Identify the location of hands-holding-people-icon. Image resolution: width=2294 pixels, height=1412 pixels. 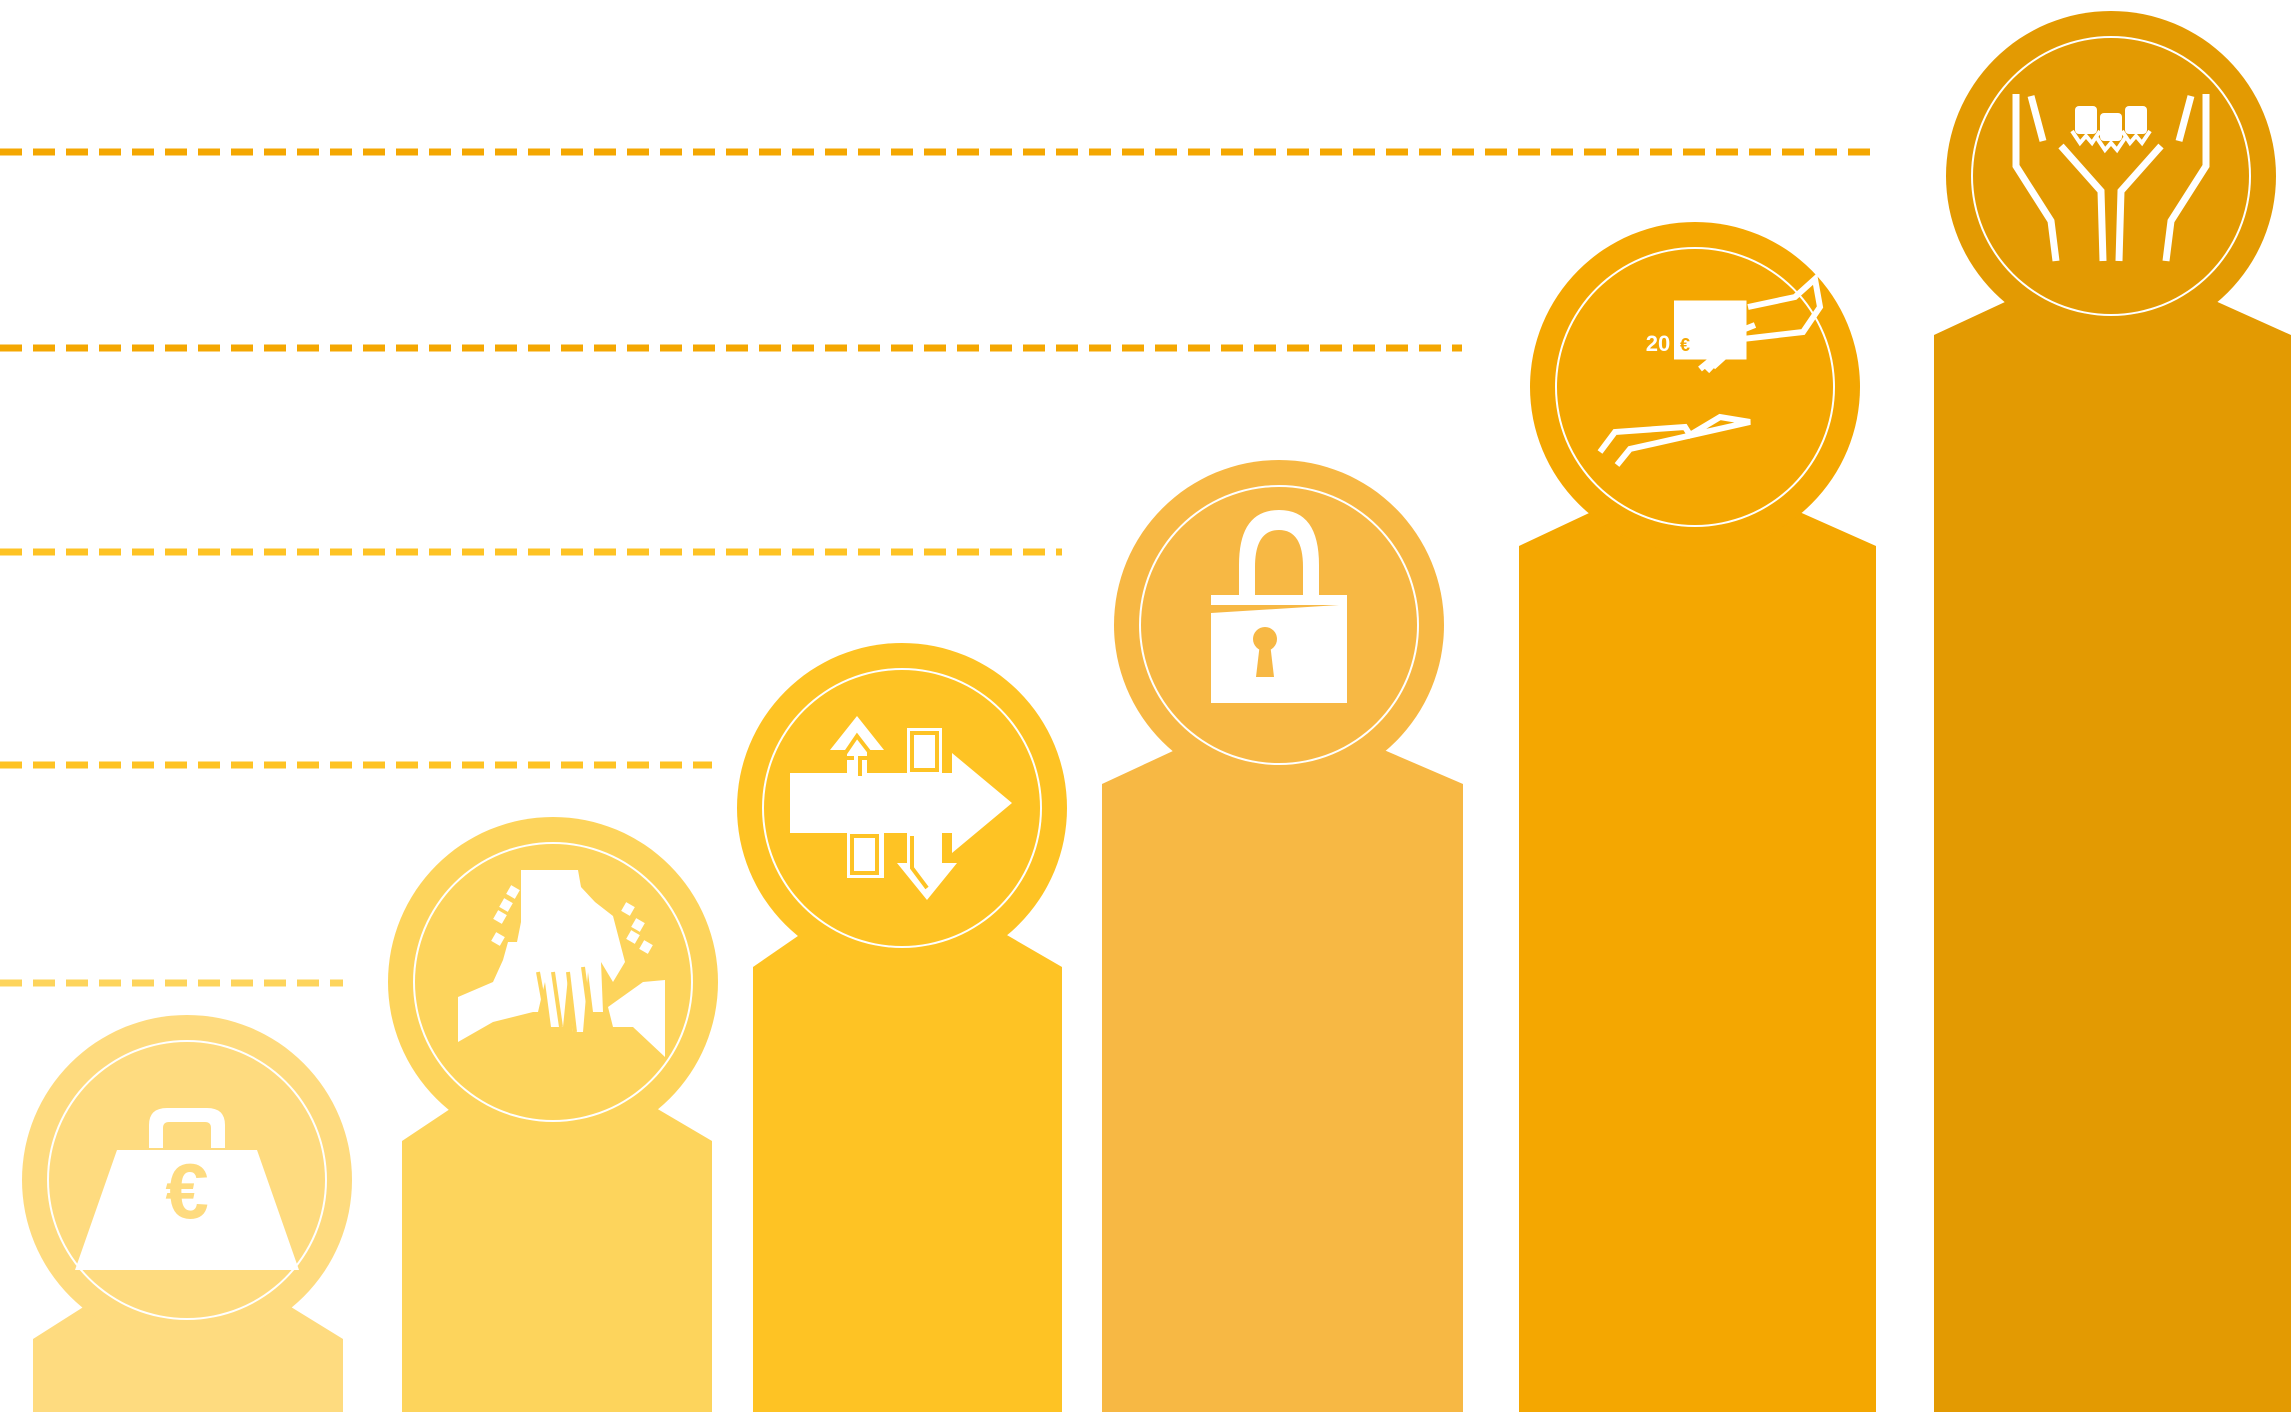
(2111, 178).